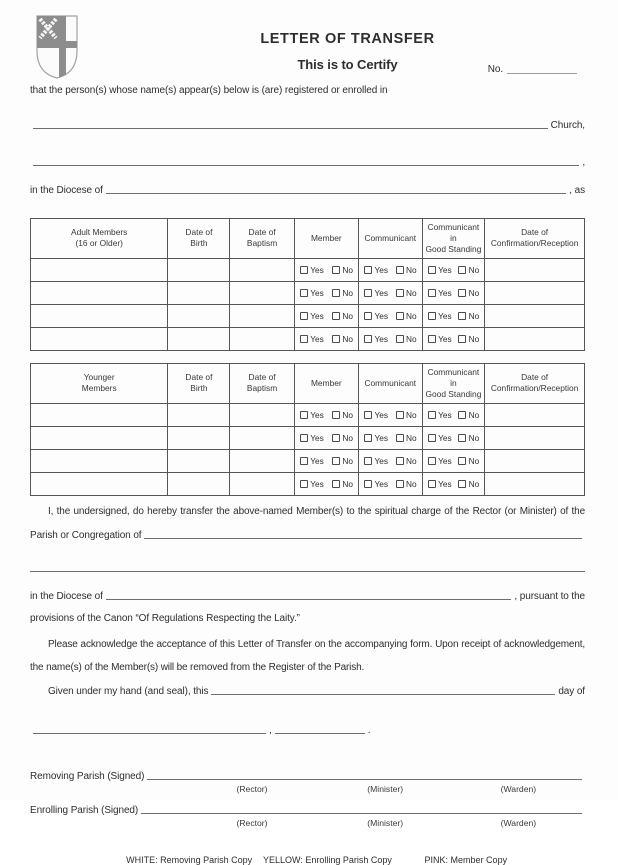  Describe the element at coordinates (363, 538) in the screenshot. I see `parish-congregation-field` at that location.